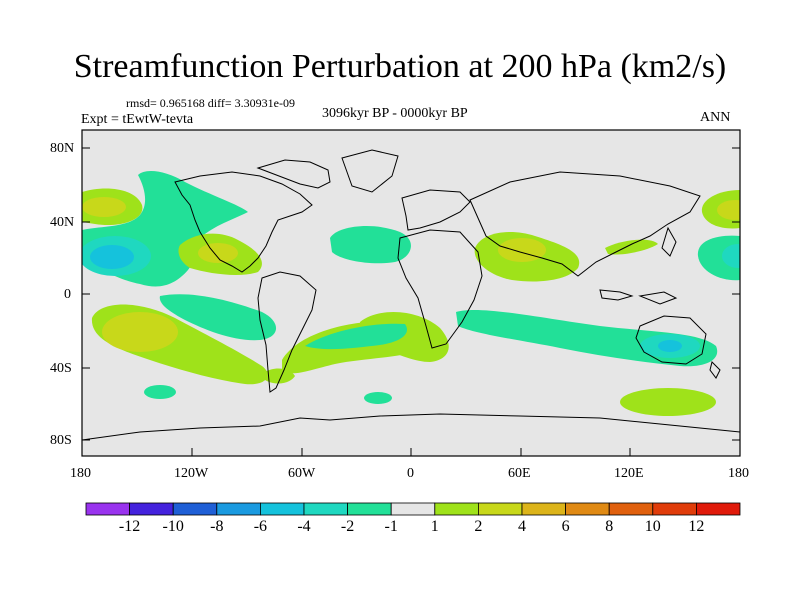 Image resolution: width=800 pixels, height=600 pixels. I want to click on colorbar-label: -1, so click(391, 526).